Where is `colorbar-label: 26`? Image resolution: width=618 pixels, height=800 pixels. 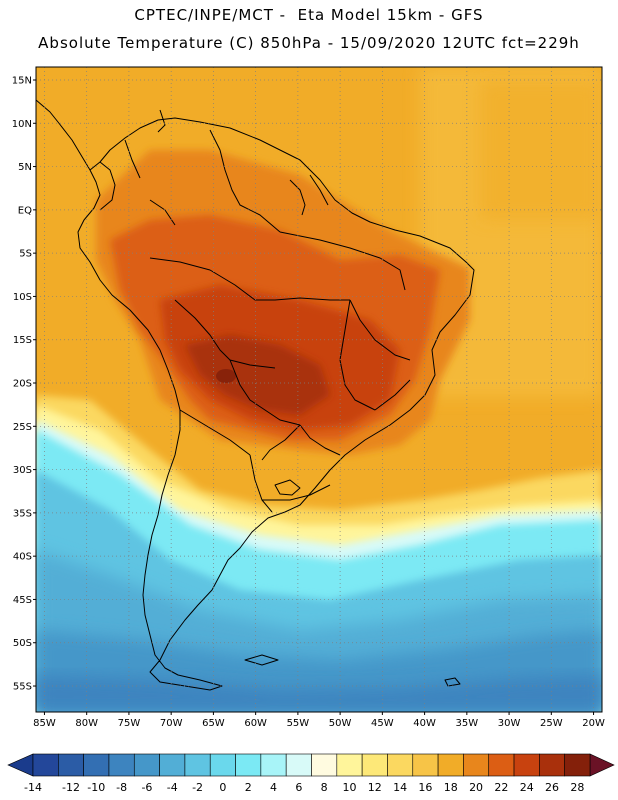
colorbar-label: 26 is located at coordinates (552, 787).